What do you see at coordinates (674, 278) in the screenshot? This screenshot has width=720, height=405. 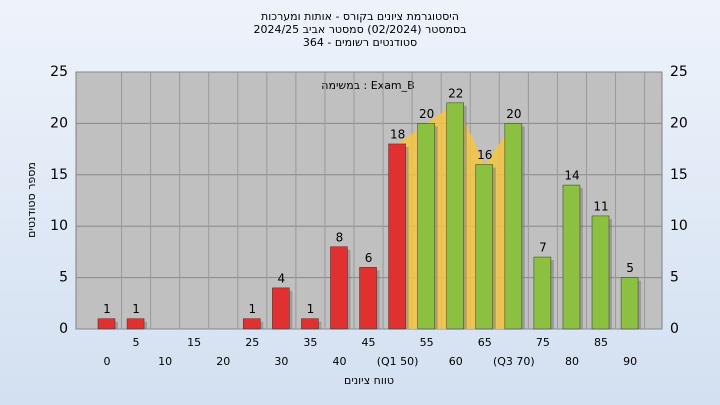 I see `y2-tick-label: 5` at bounding box center [674, 278].